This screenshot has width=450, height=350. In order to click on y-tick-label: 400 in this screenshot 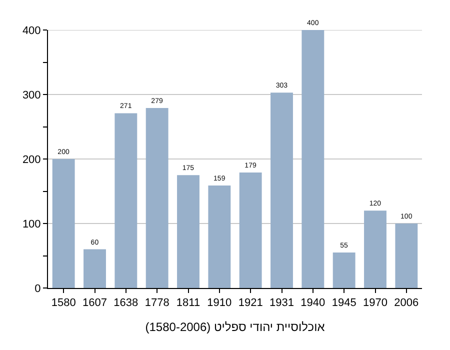, I will do `click(31, 30)`.